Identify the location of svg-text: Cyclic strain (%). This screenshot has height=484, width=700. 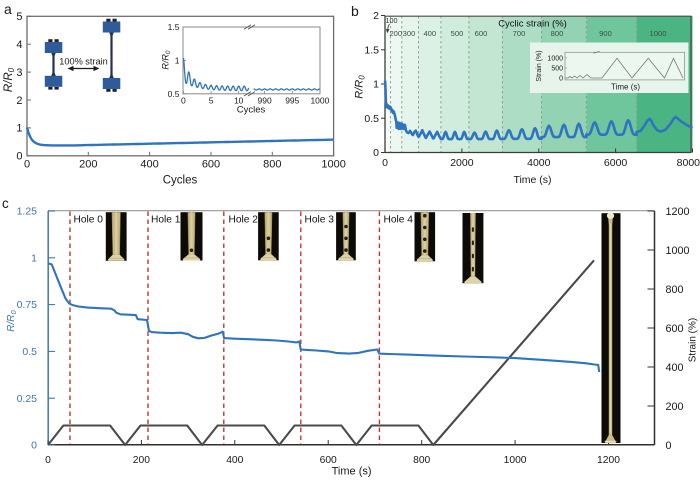
(532, 24).